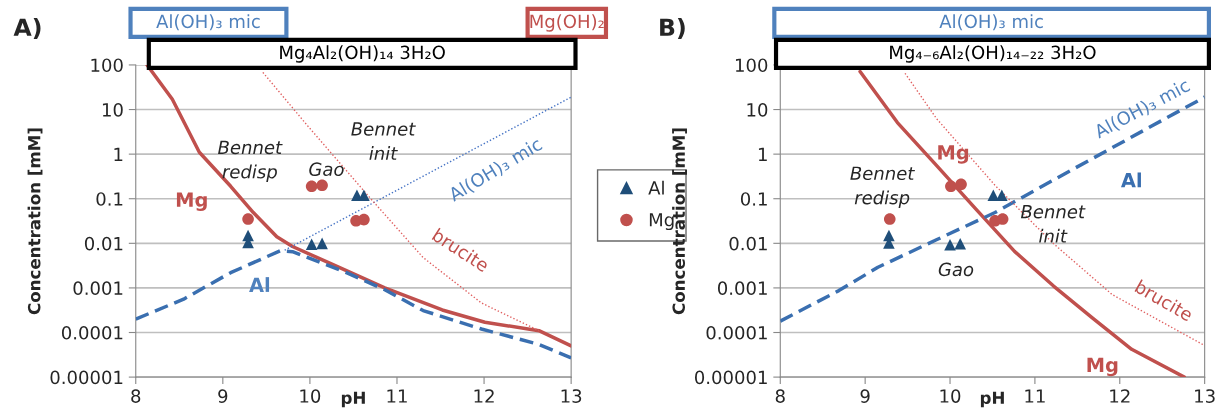 The height and width of the screenshot is (419, 1223). Describe the element at coordinates (27, 28) in the screenshot. I see `chart-title: A)` at that location.